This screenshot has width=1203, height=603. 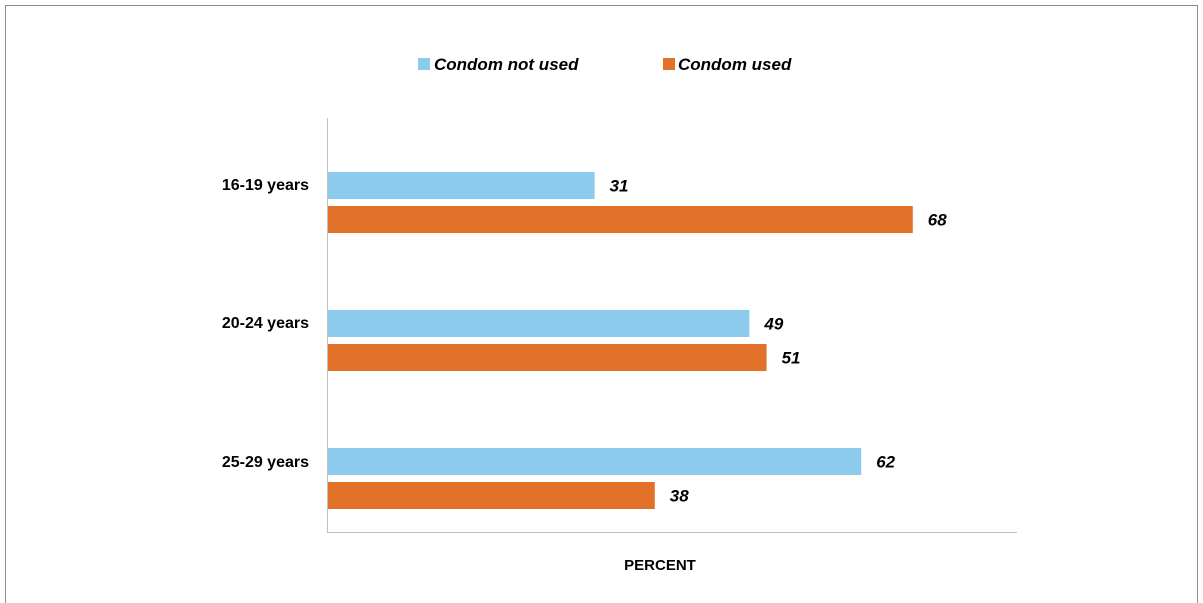 What do you see at coordinates (791, 358) in the screenshot?
I see `value-label-20-24-years-condom-used: 51` at bounding box center [791, 358].